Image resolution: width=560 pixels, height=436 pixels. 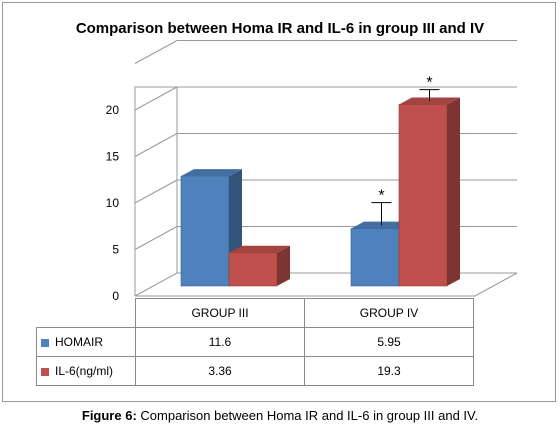 I want to click on y-tick-label: 0, so click(x=115, y=294).